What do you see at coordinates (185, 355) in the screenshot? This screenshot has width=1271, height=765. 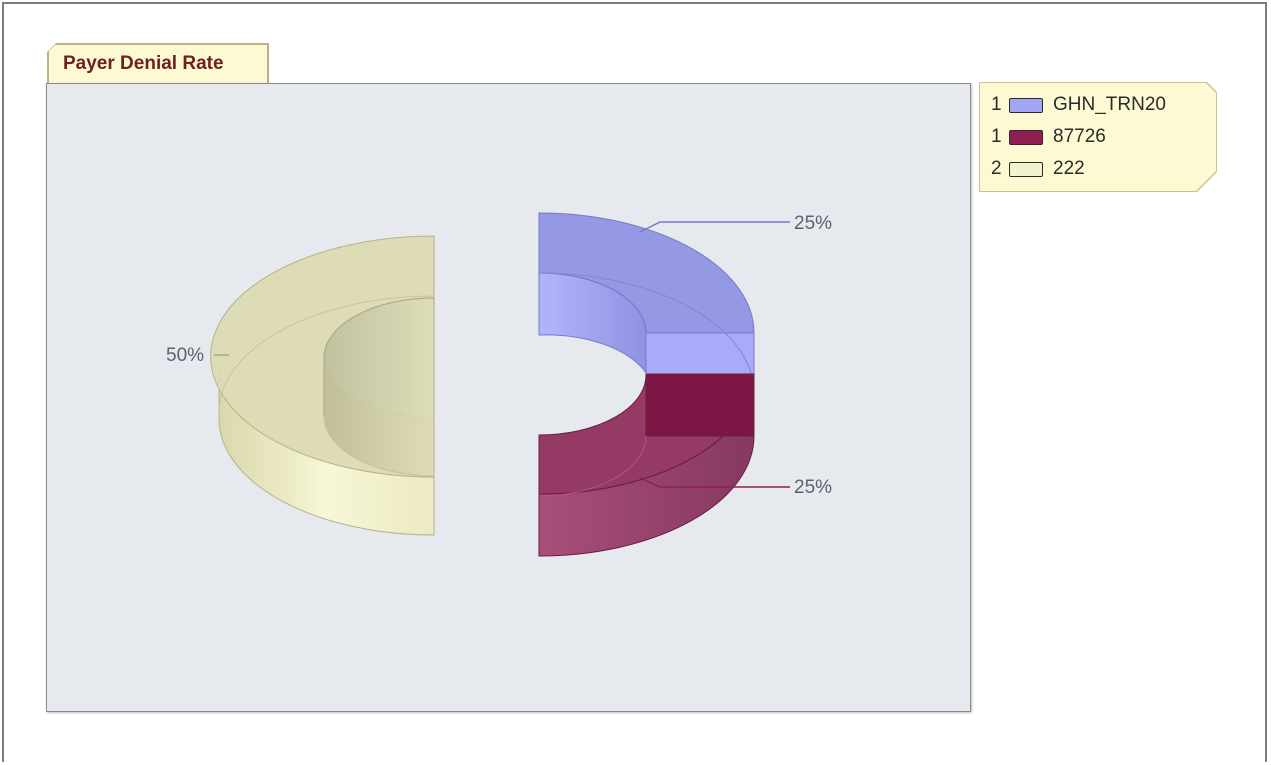 I see `label-222: 50%` at bounding box center [185, 355].